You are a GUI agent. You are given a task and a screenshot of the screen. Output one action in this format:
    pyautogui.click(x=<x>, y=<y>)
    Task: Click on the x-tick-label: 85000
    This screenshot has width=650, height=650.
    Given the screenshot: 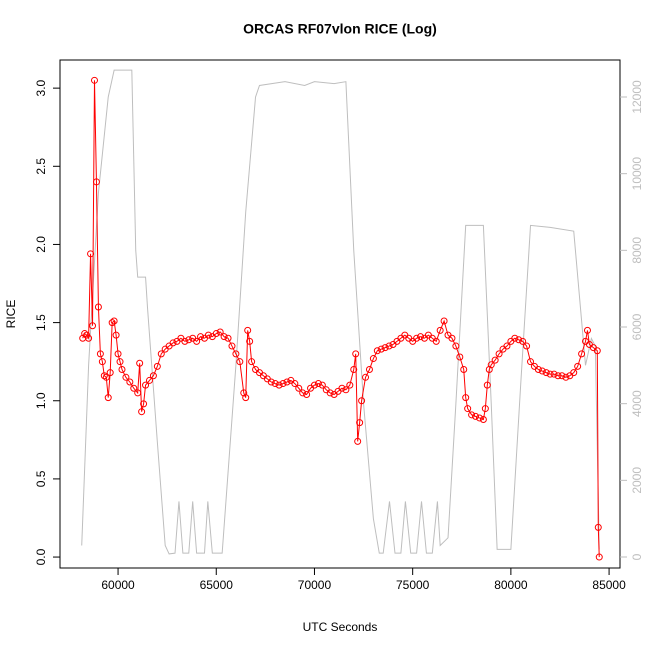 What is the action you would take?
    pyautogui.click(x=609, y=585)
    